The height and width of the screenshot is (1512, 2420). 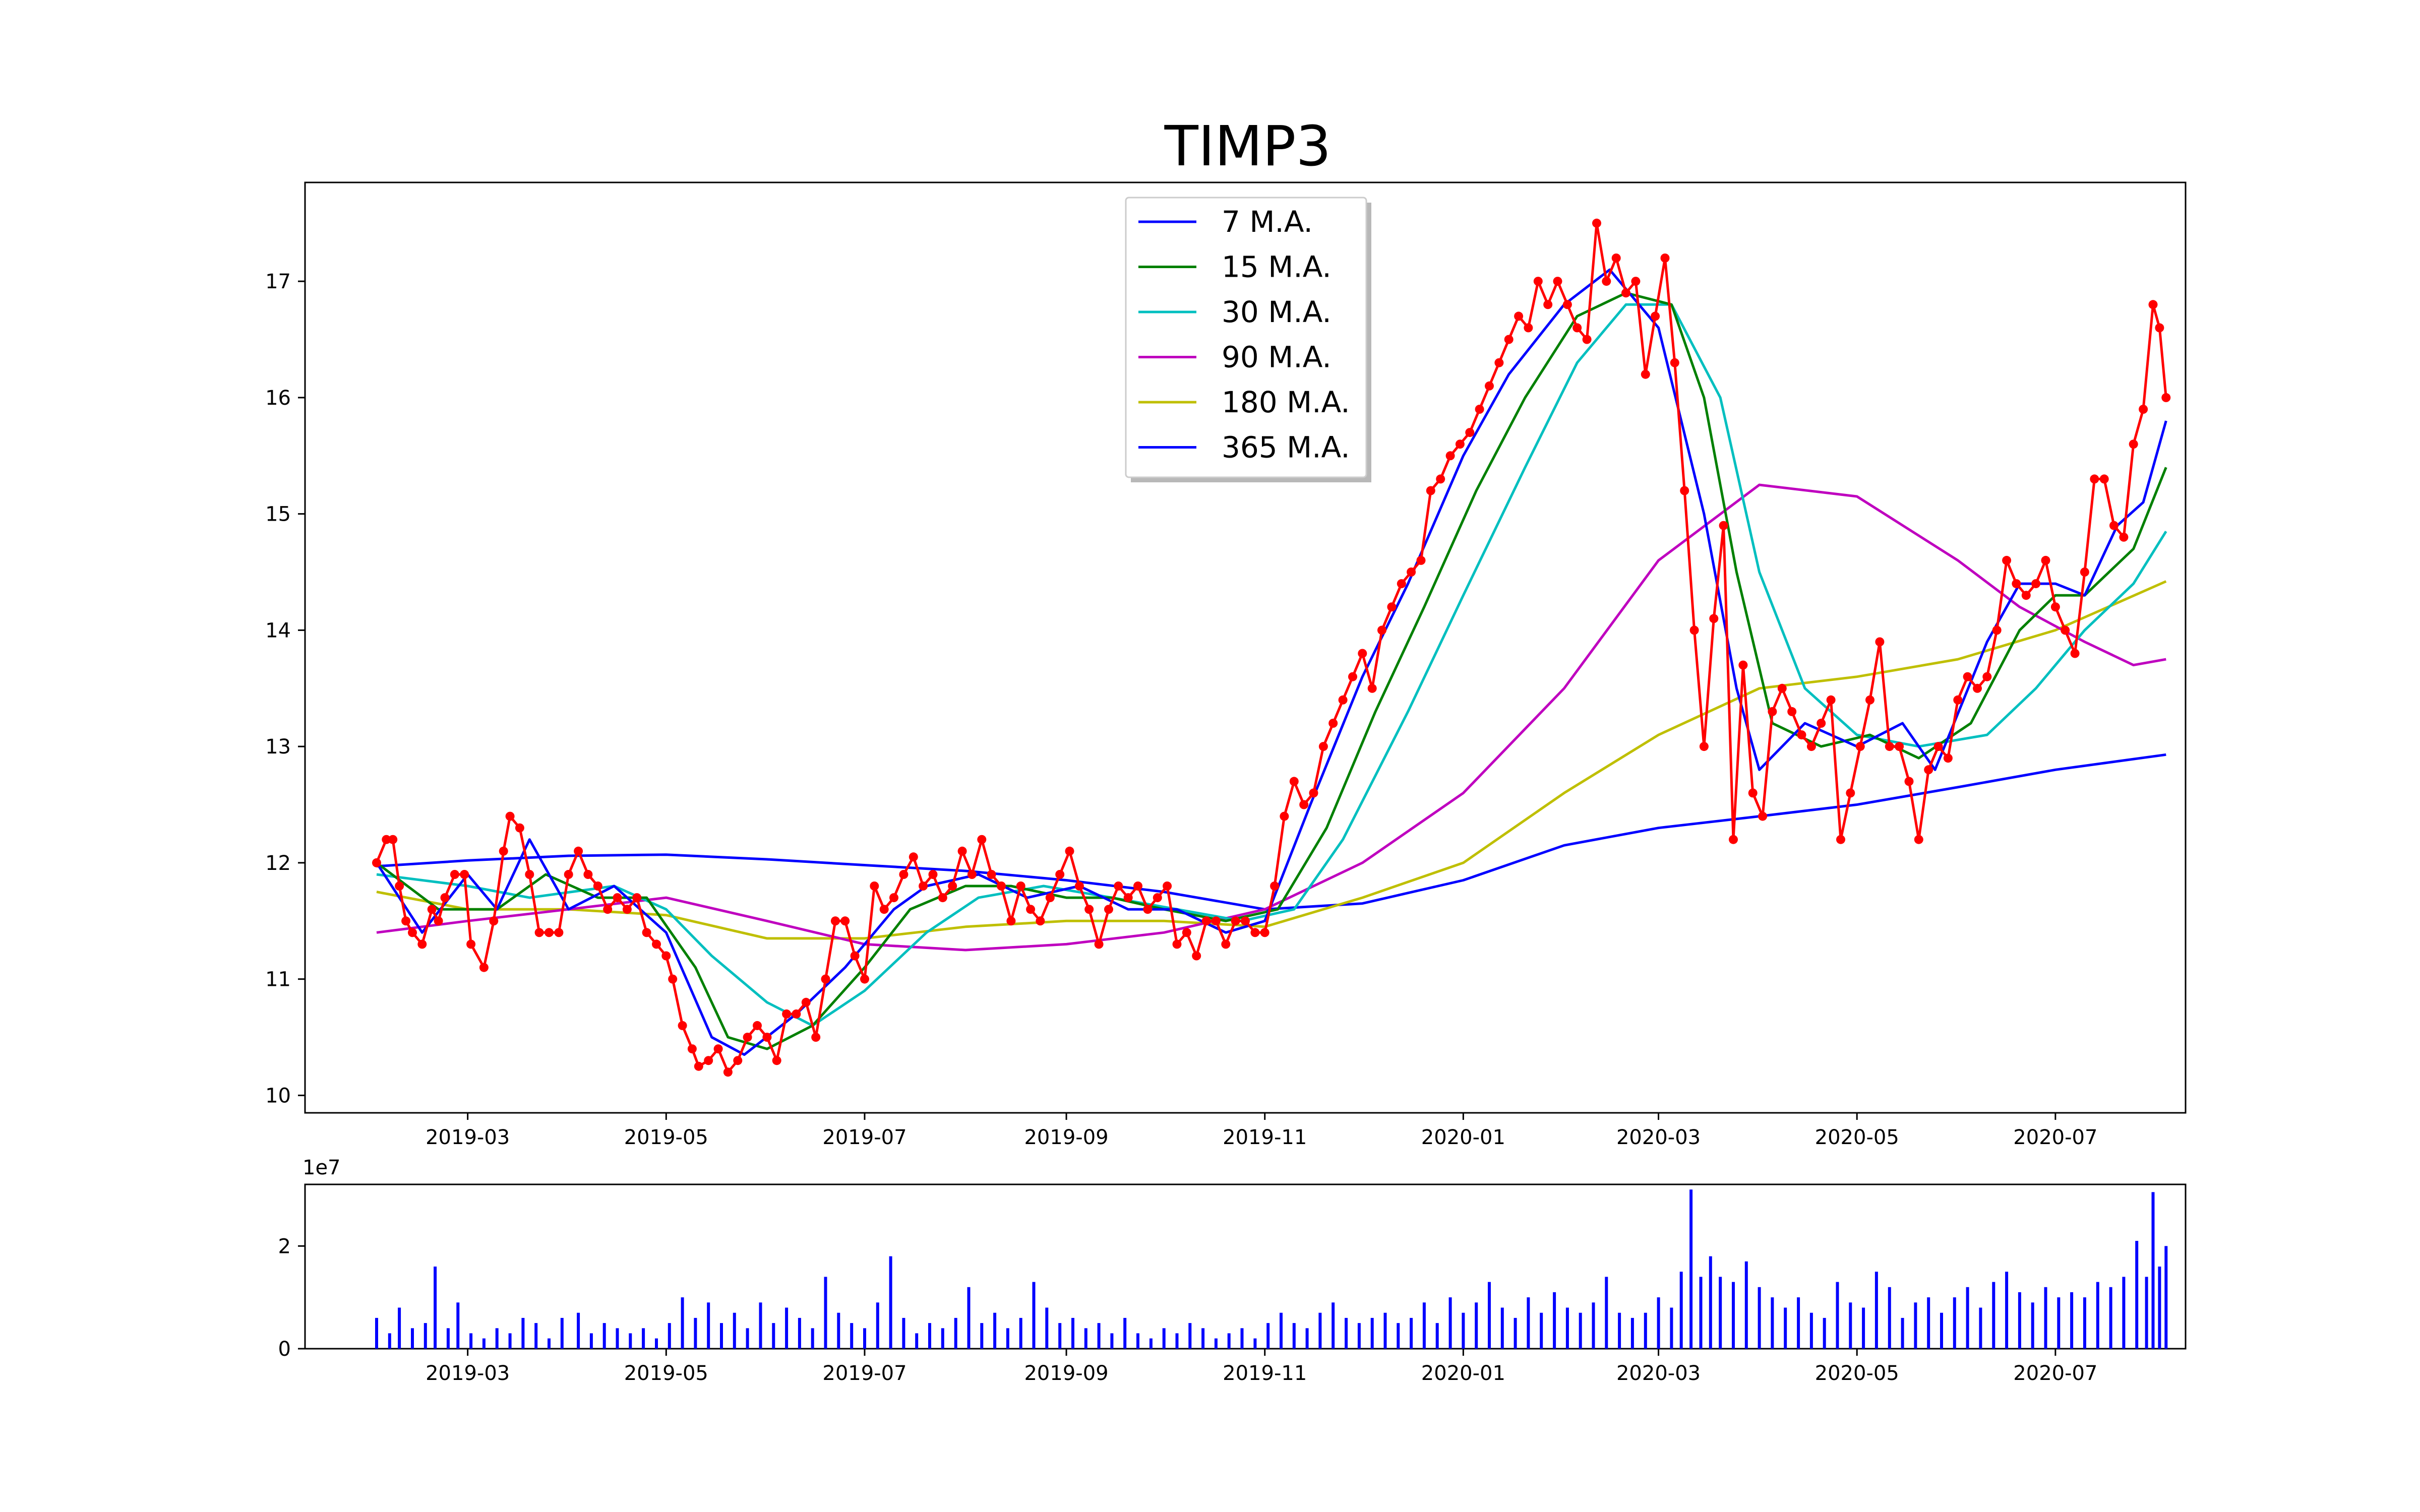 What do you see at coordinates (278, 631) in the screenshot?
I see `y-tick-label: 14` at bounding box center [278, 631].